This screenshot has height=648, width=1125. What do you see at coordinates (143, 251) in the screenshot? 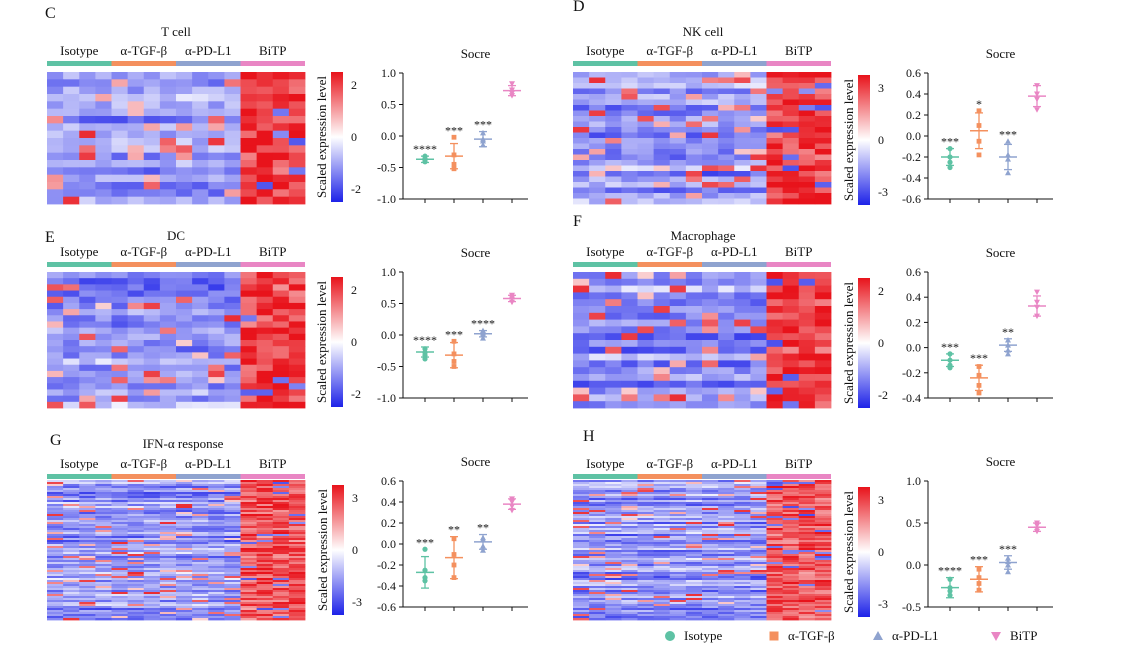
I see `group-label: α-TGF-β` at bounding box center [143, 251].